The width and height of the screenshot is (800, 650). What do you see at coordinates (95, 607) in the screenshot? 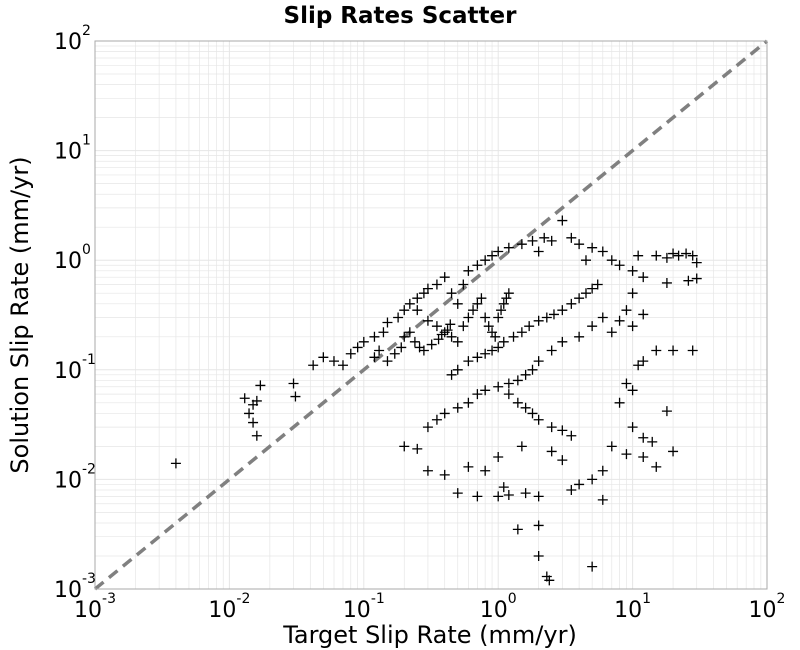
I see `x-tick-label: 10⁻³` at bounding box center [95, 607].